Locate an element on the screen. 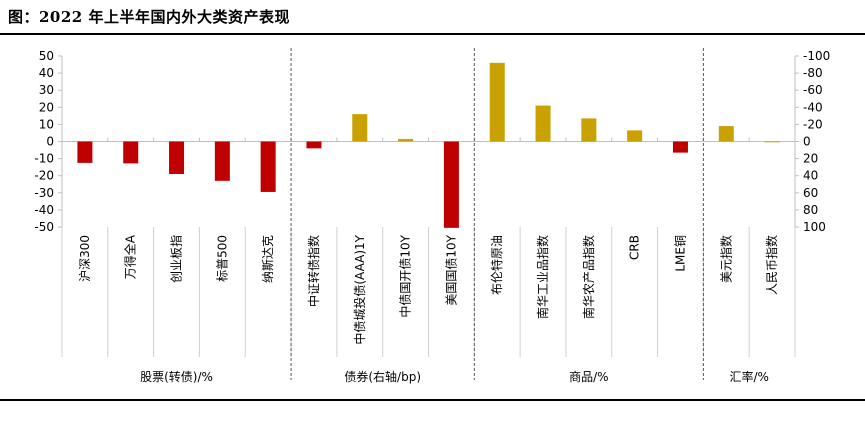 This screenshot has width=865, height=427. left-axis-tick-label: -30 is located at coordinates (44, 193).